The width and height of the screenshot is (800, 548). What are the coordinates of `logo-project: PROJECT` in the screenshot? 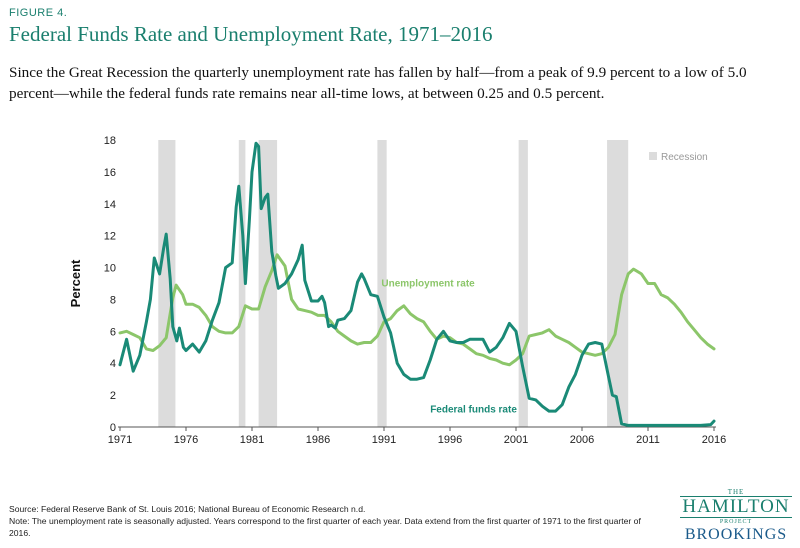 It's located at (736, 522).